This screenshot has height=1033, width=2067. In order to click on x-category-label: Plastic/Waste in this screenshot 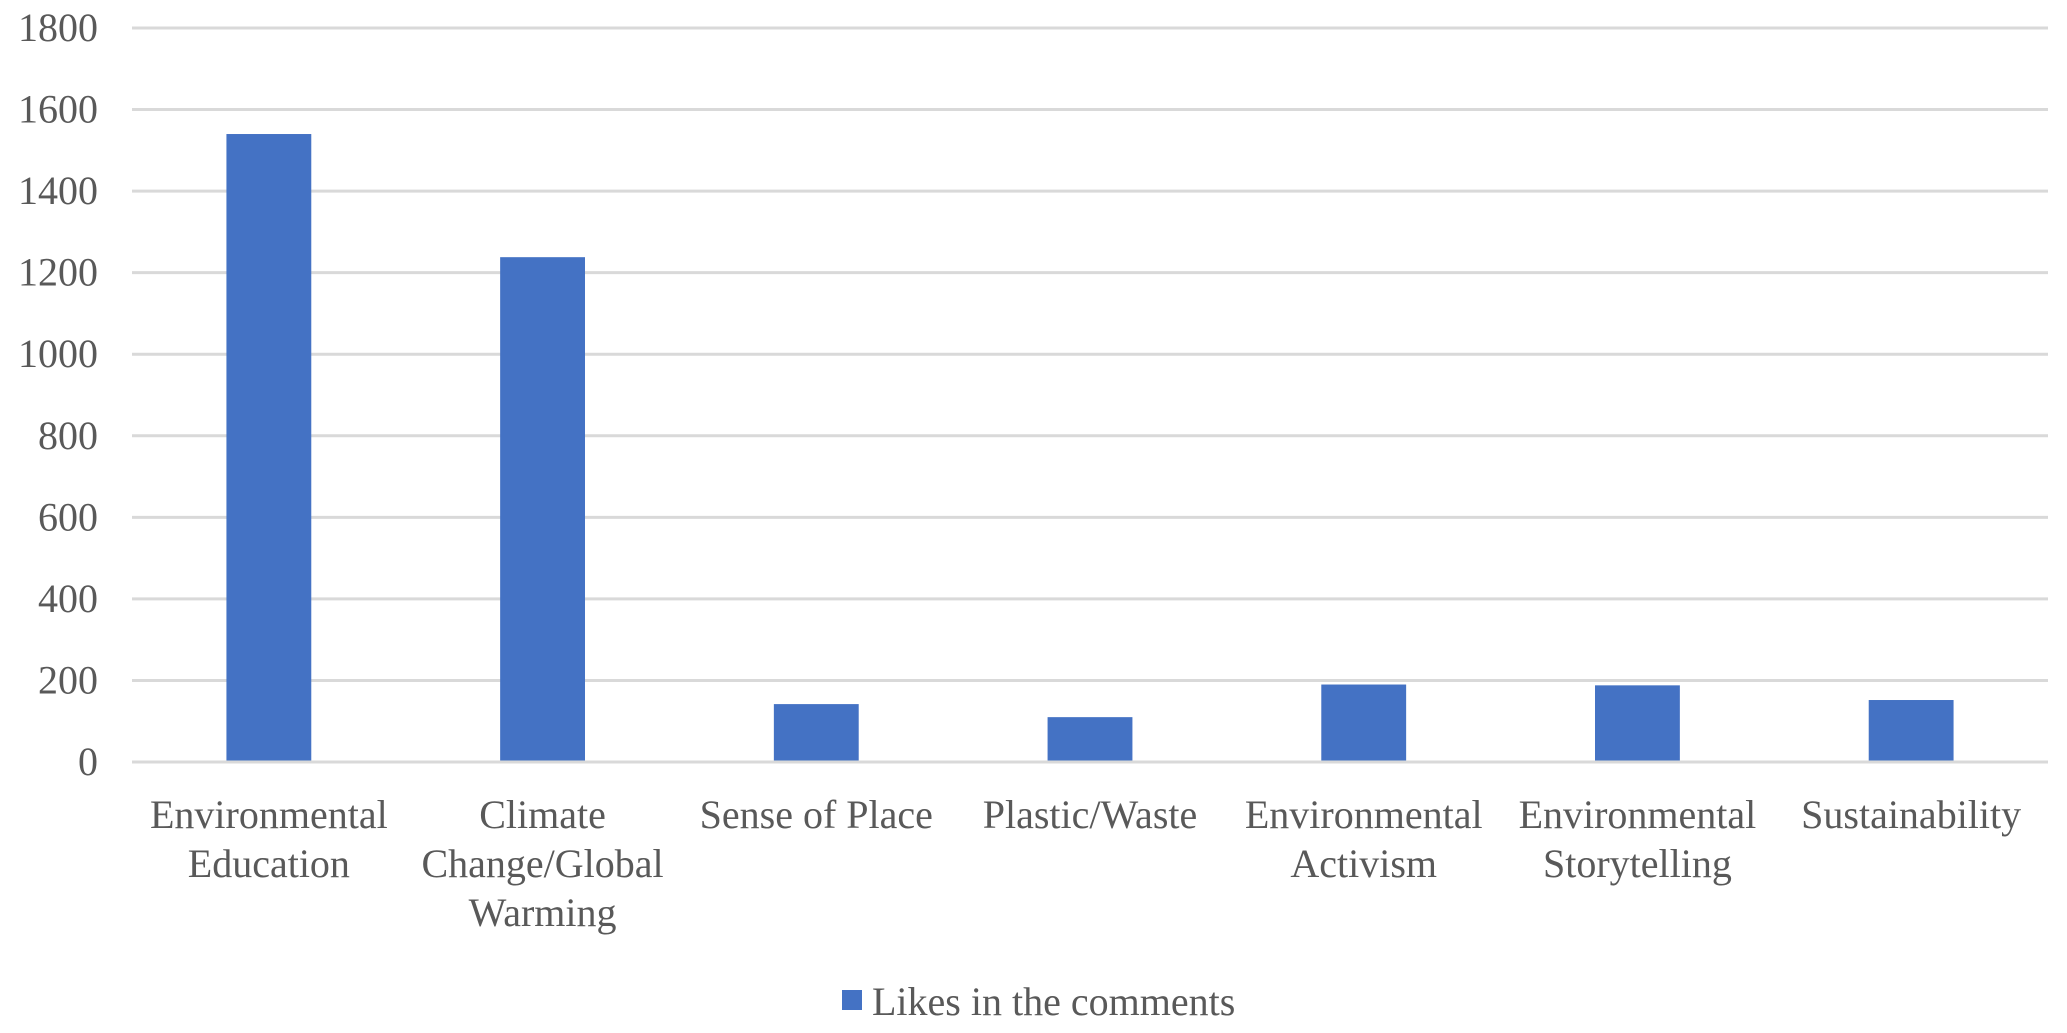, I will do `click(1090, 814)`.